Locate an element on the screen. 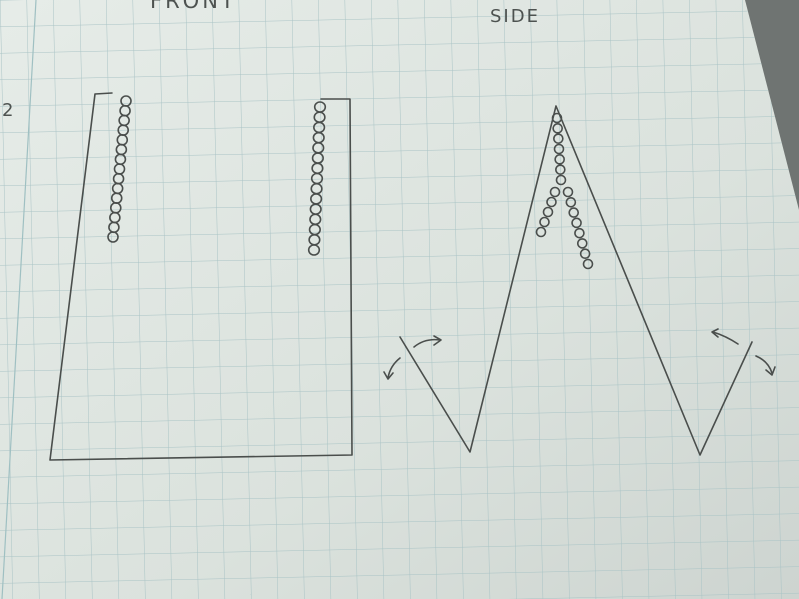 This screenshot has width=799, height=599. side-chain is located at coordinates (564, 191).